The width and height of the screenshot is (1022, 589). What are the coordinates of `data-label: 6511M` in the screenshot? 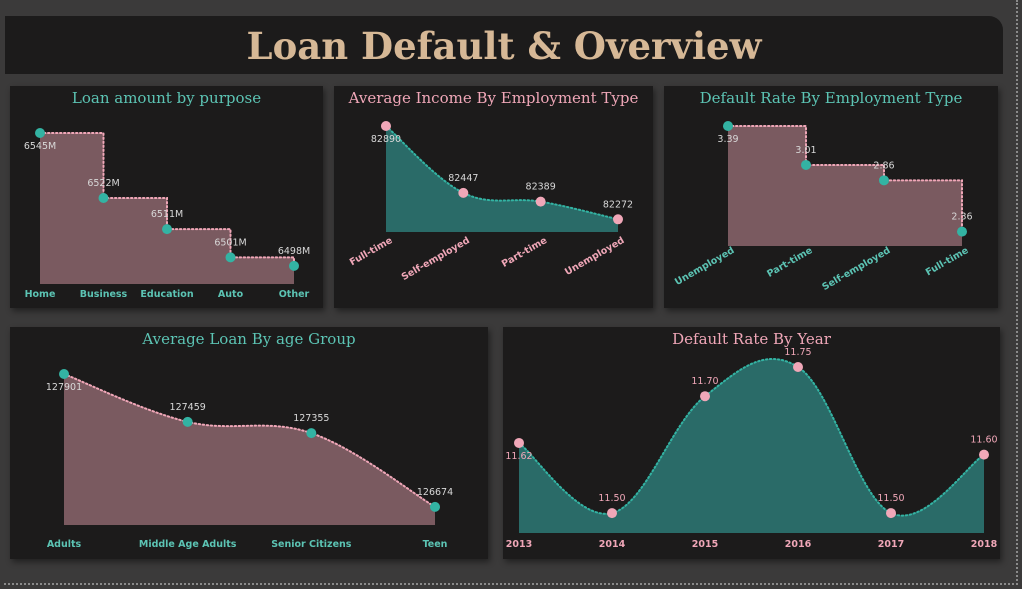 It's located at (167, 214).